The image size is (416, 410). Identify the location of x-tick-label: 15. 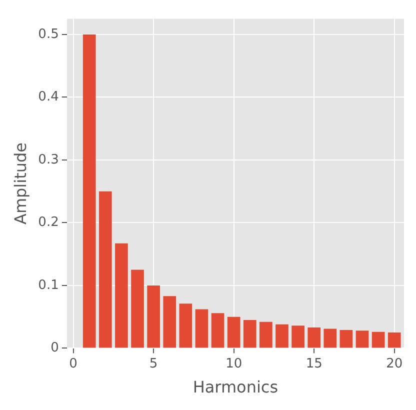
(314, 364).